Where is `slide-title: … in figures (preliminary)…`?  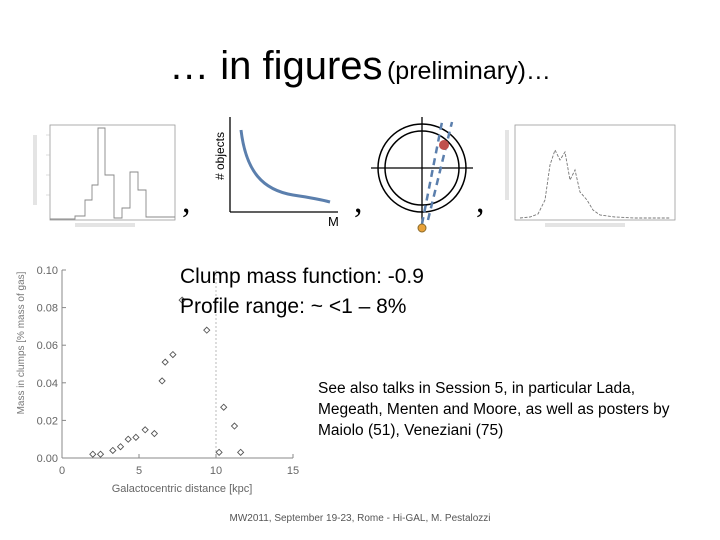
slide-title: … in figures (preliminary)… is located at coordinates (360, 66).